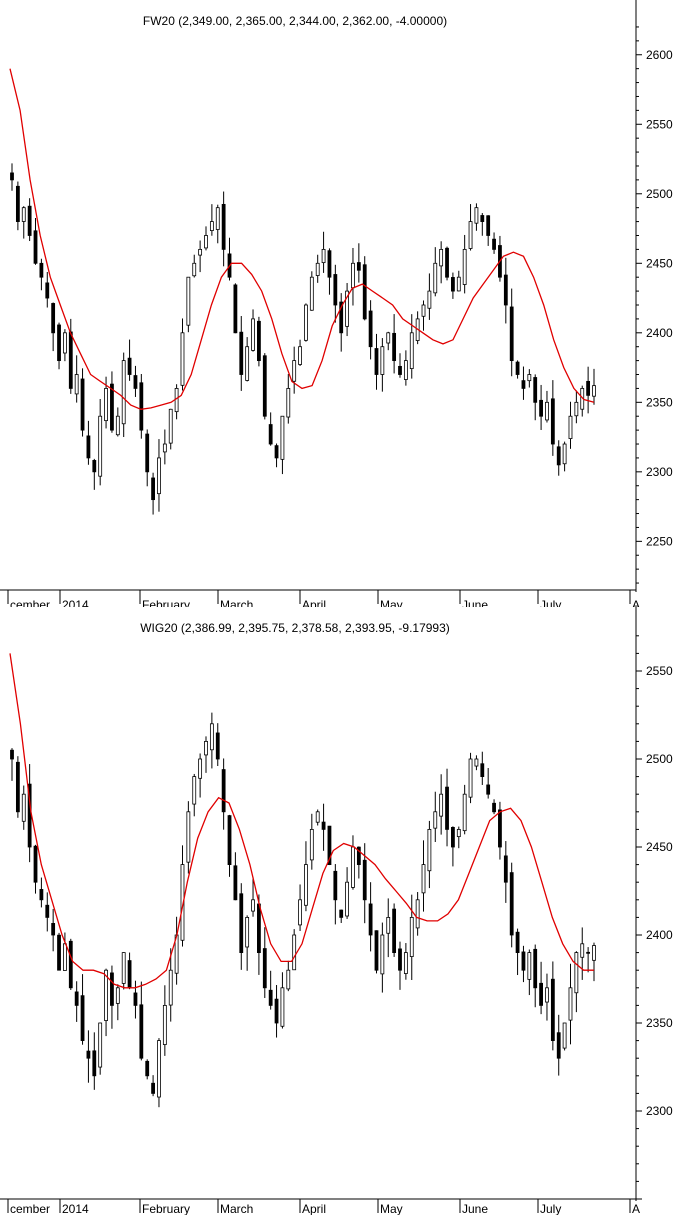 The width and height of the screenshot is (688, 1215). Describe the element at coordinates (659, 263) in the screenshot. I see `y-tick-label: 2450` at that location.